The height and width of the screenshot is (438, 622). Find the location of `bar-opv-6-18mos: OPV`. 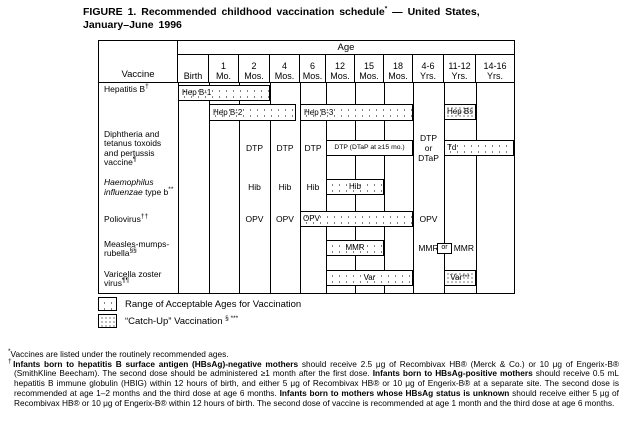

bar-opv-6-18mos: OPV is located at coordinates (356, 218).